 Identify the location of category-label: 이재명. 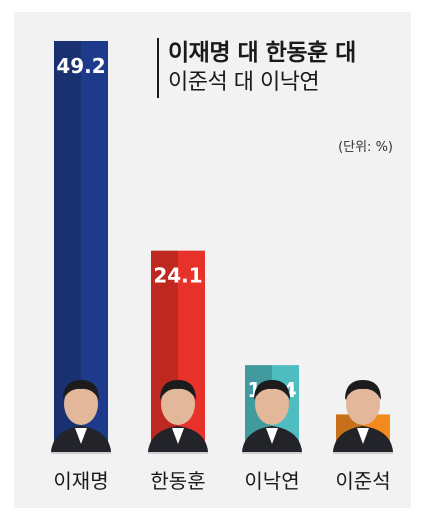
(80, 481).